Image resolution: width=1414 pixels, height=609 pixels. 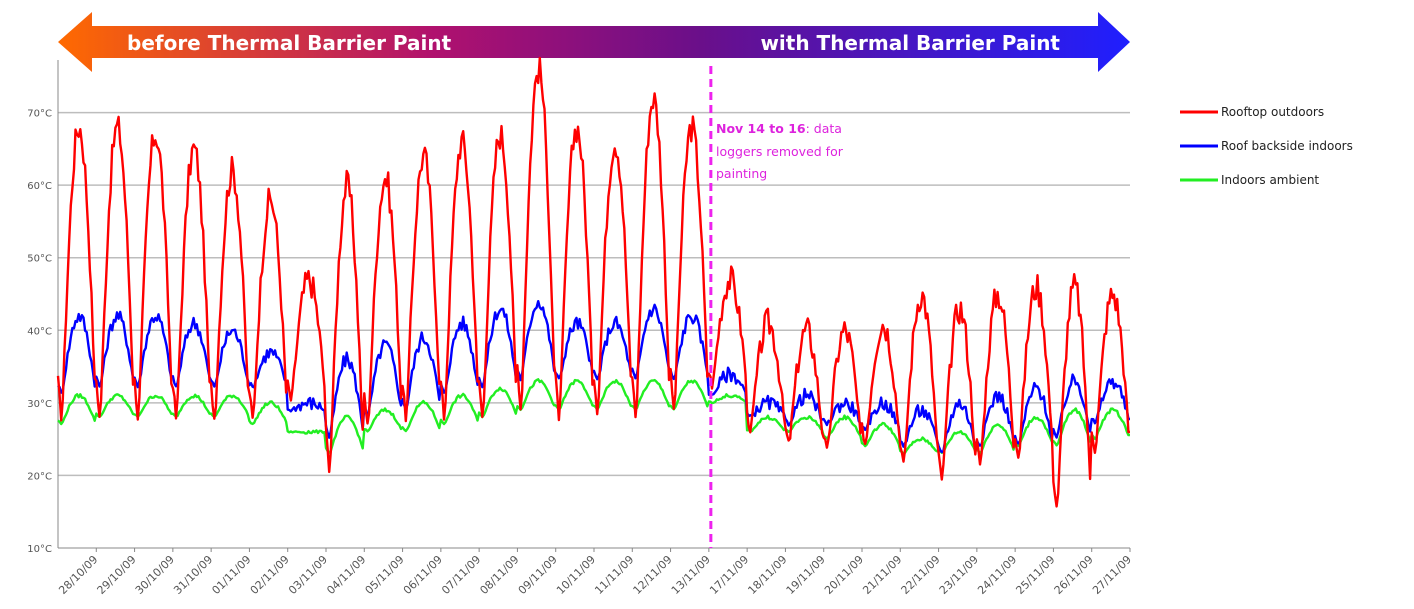 I want to click on x-tick-label: 07/11/09, so click(x=461, y=575).